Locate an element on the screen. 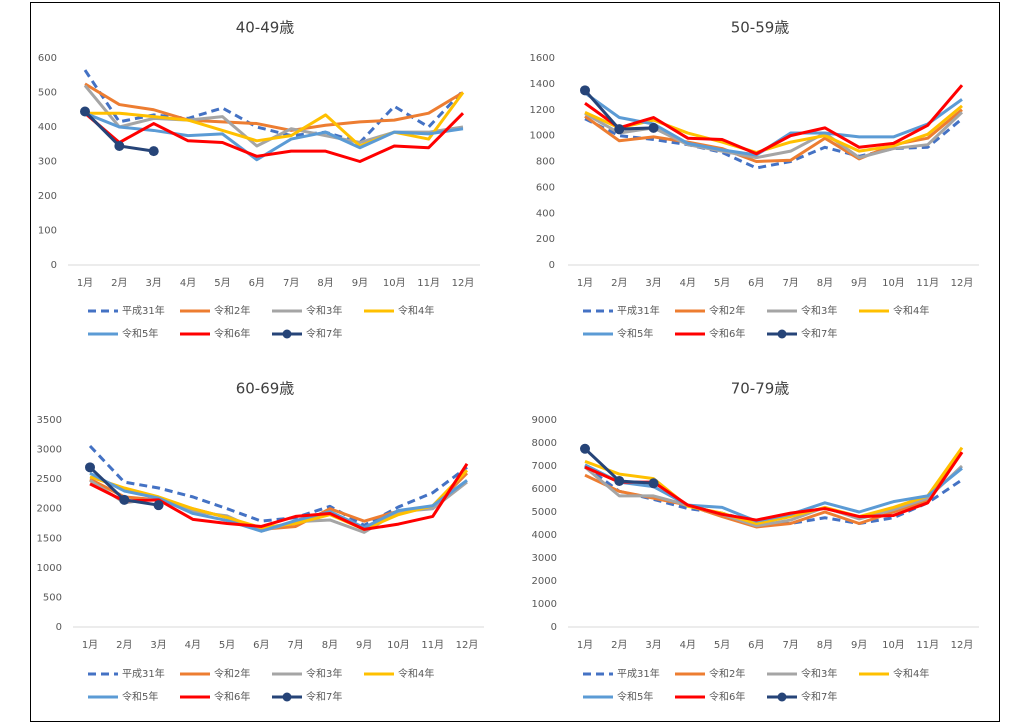 Image resolution: width=1024 pixels, height=724 pixels. y-tick-label: 6000 is located at coordinates (544, 489).